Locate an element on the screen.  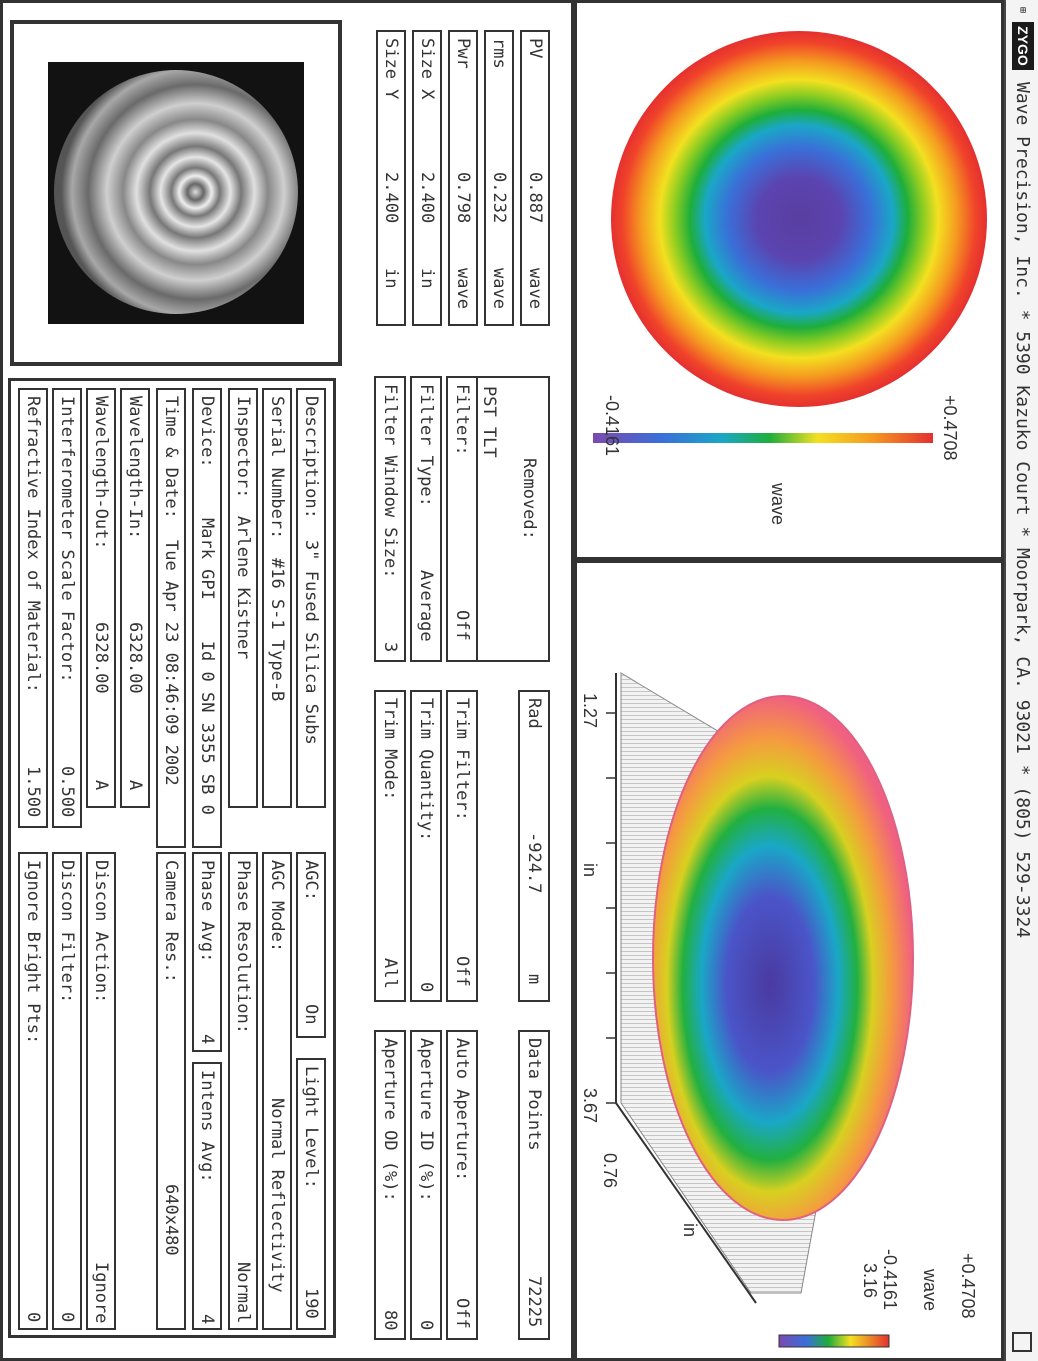
oblique-plot-colorbar is located at coordinates (834, 1341).